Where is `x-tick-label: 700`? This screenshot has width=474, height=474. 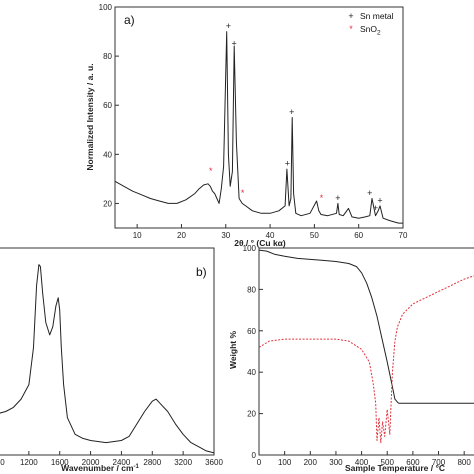
x-tick-label: 700 is located at coordinates (439, 462).